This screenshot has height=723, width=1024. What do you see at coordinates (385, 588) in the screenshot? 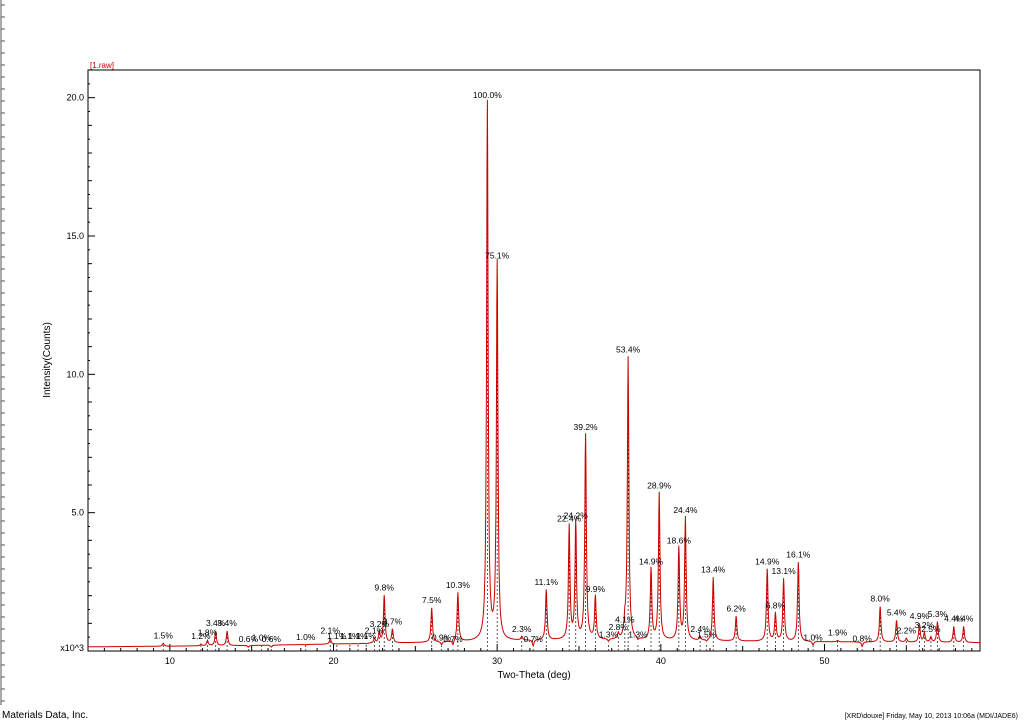
I see `peak-label: 9.8%` at bounding box center [385, 588].